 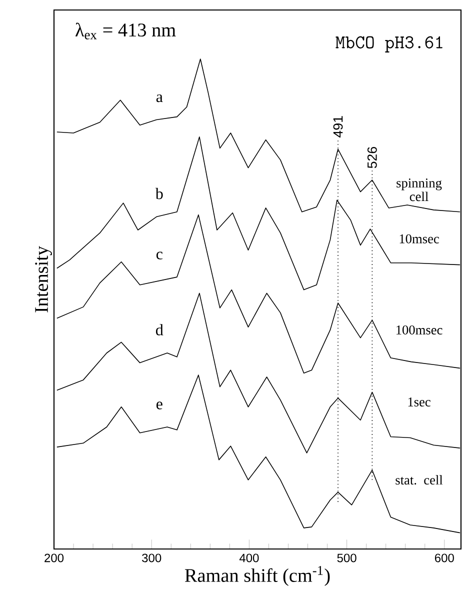 What do you see at coordinates (257, 576) in the screenshot?
I see `x-axis-title: Raman shift (cm$^{-1}$)` at bounding box center [257, 576].